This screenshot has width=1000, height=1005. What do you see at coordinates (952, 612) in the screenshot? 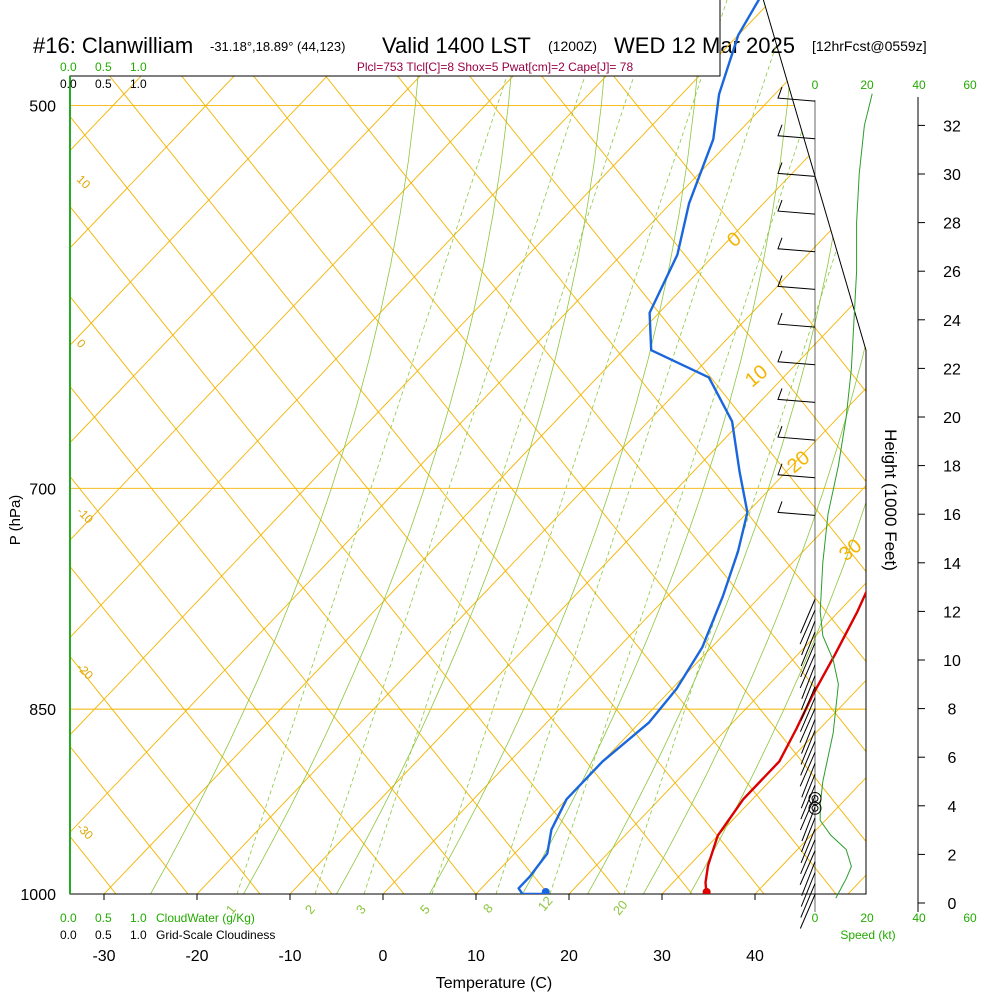
I see `height-tick-label: 12` at bounding box center [952, 612].